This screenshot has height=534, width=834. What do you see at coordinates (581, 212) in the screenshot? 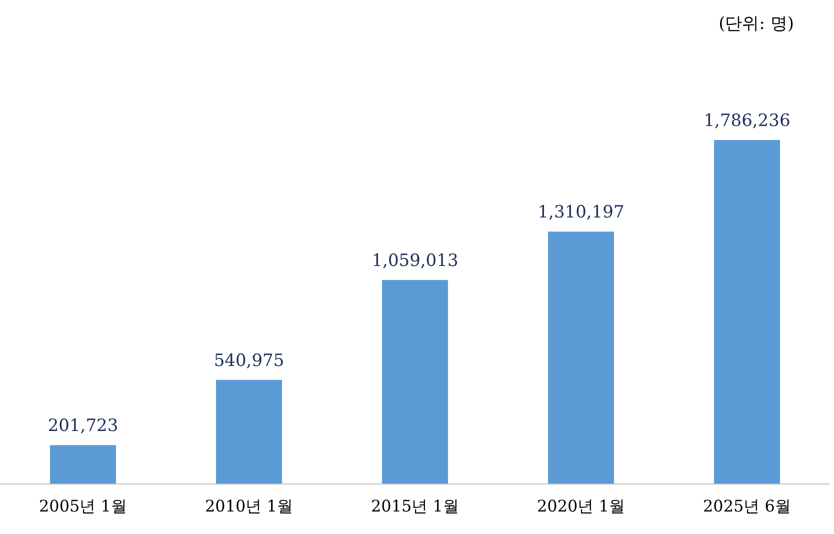
I see `data-label: 1,310,197` at bounding box center [581, 212].